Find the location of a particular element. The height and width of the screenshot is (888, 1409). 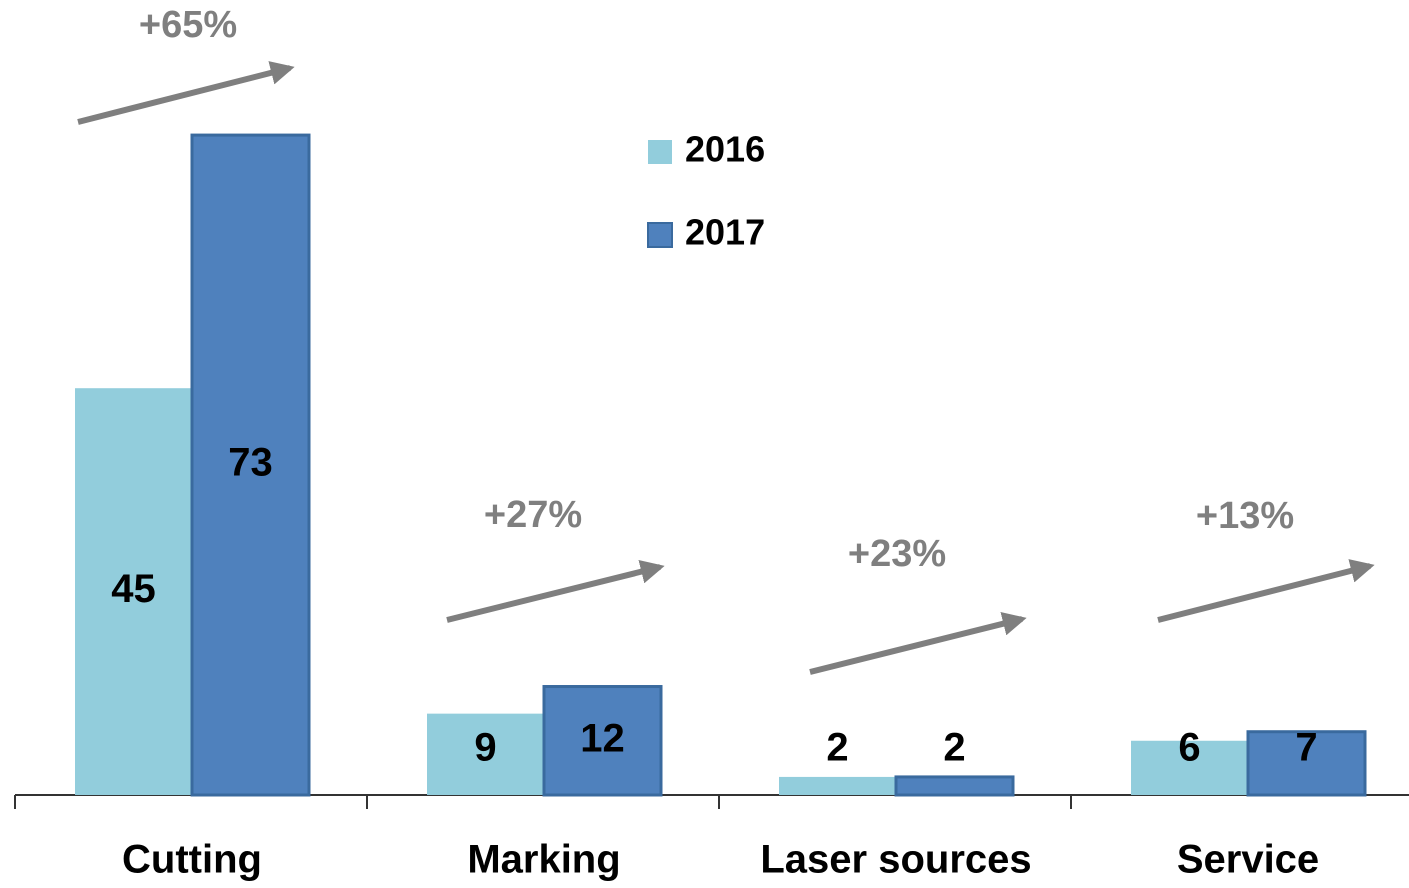

annotation: +23% is located at coordinates (897, 554).